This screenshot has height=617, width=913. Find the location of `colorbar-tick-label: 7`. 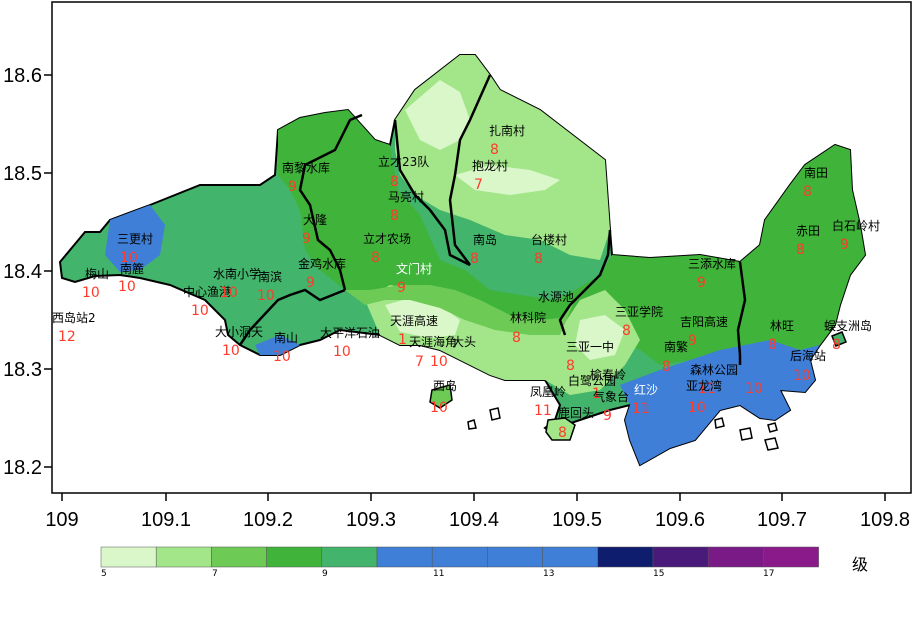

colorbar-tick-label: 7 is located at coordinates (215, 574).